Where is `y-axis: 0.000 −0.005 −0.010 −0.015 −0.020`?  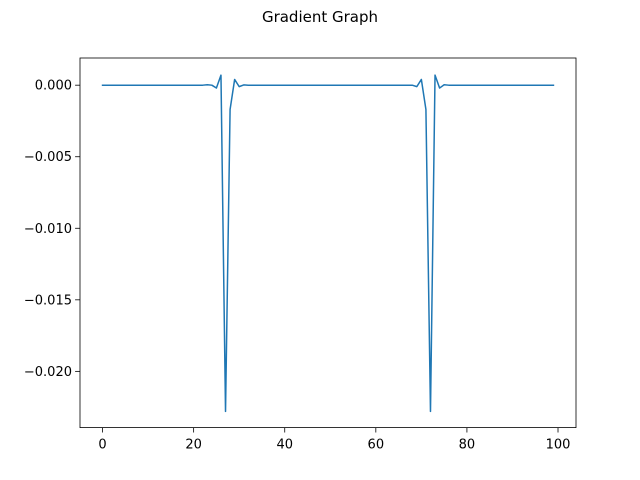 y-axis: 0.000 −0.005 −0.010 −0.015 −0.020 is located at coordinates (52, 229).